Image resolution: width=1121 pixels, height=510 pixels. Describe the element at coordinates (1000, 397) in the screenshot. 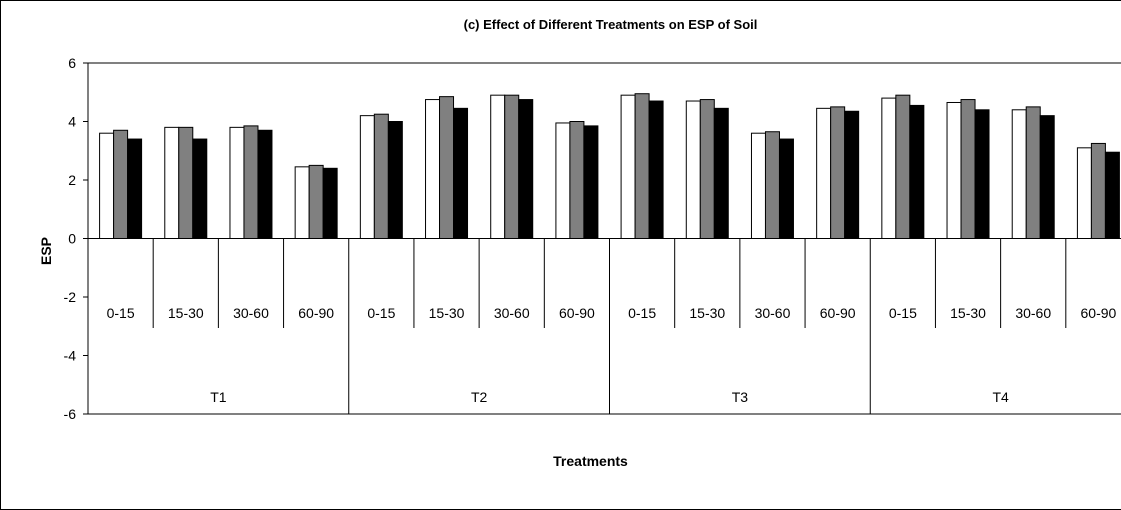

I see `group-label: T4` at that location.